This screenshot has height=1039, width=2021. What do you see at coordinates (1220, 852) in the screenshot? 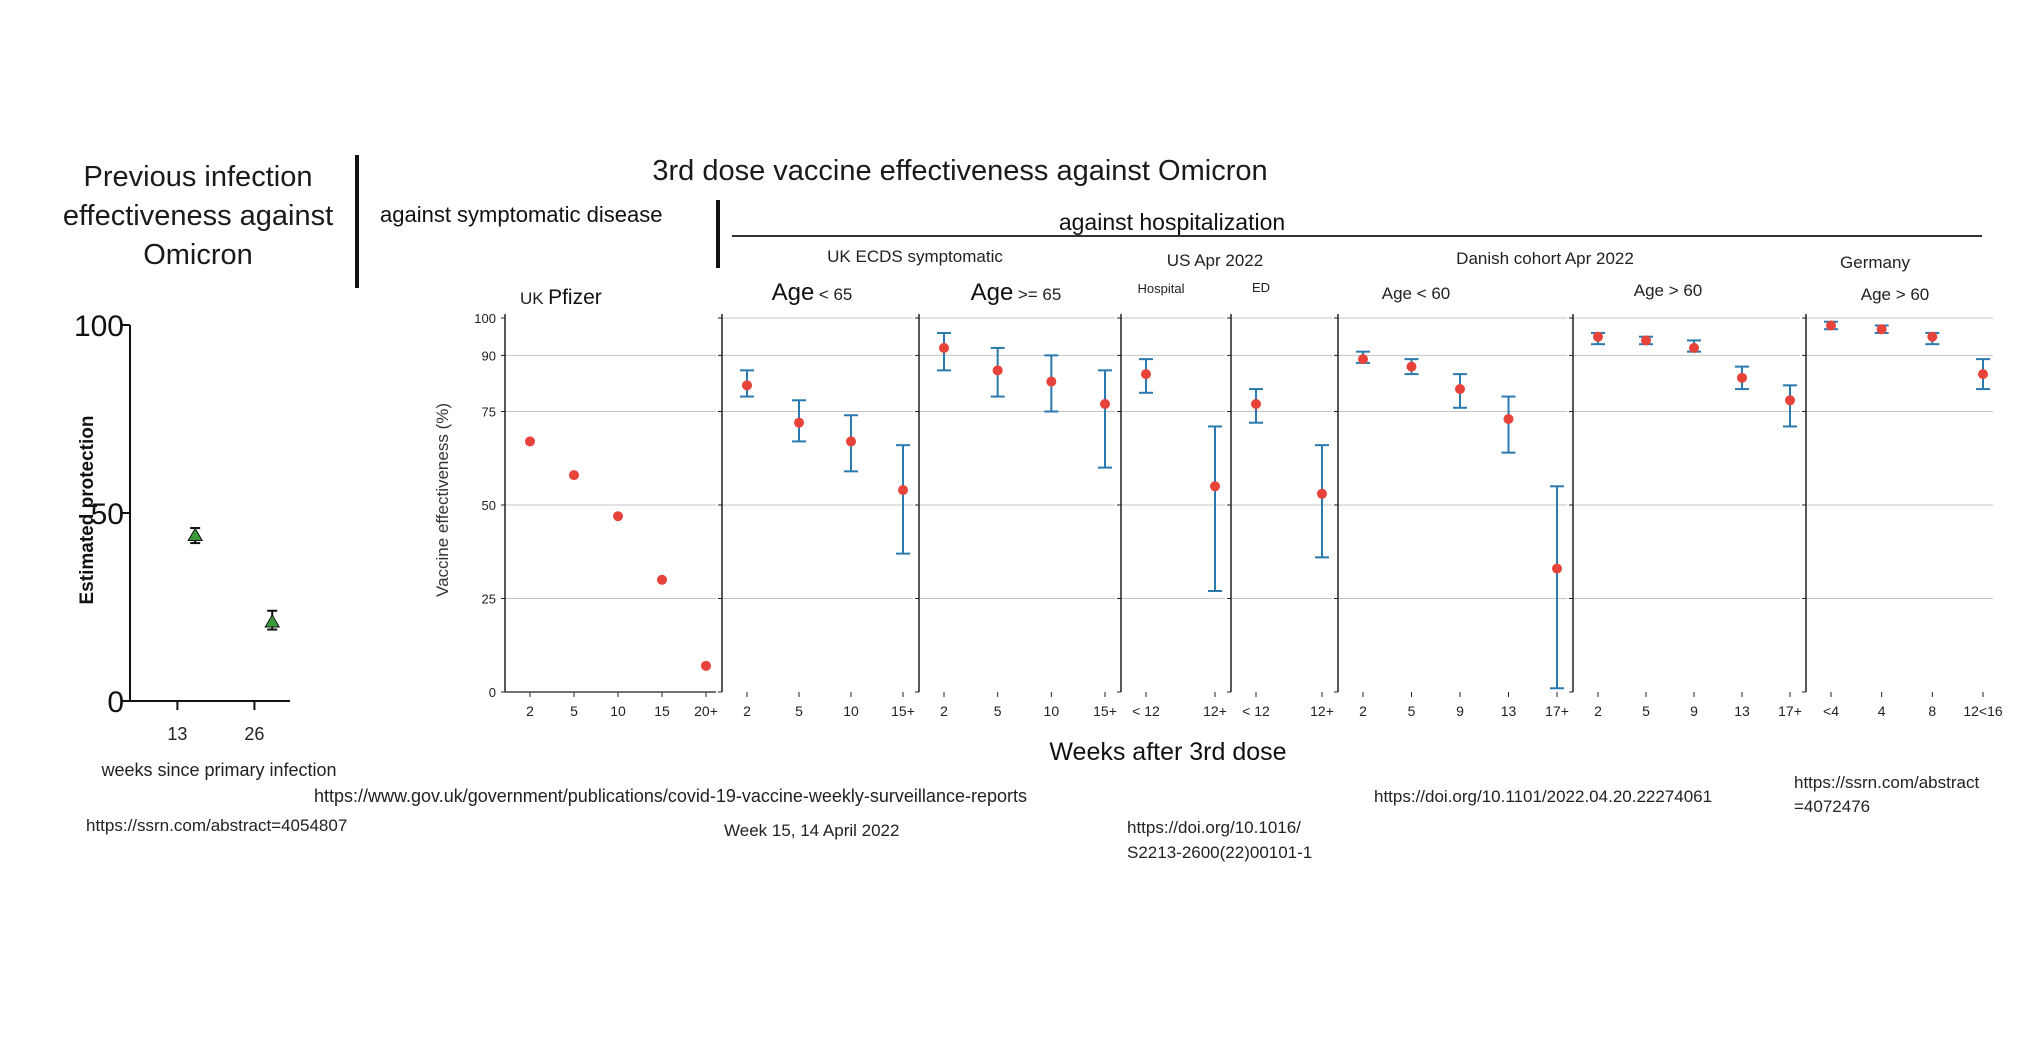
I see `source-link-lancet-line2: S2213-2600(22)00101-1` at bounding box center [1220, 852].